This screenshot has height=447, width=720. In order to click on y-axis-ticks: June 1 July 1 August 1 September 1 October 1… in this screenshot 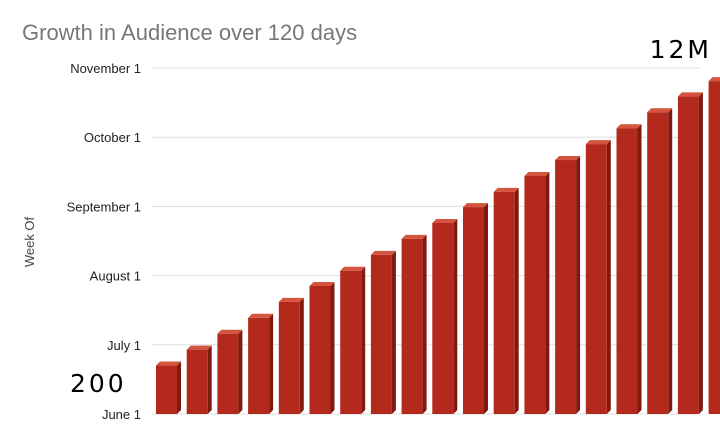, I will do `click(104, 241)`.